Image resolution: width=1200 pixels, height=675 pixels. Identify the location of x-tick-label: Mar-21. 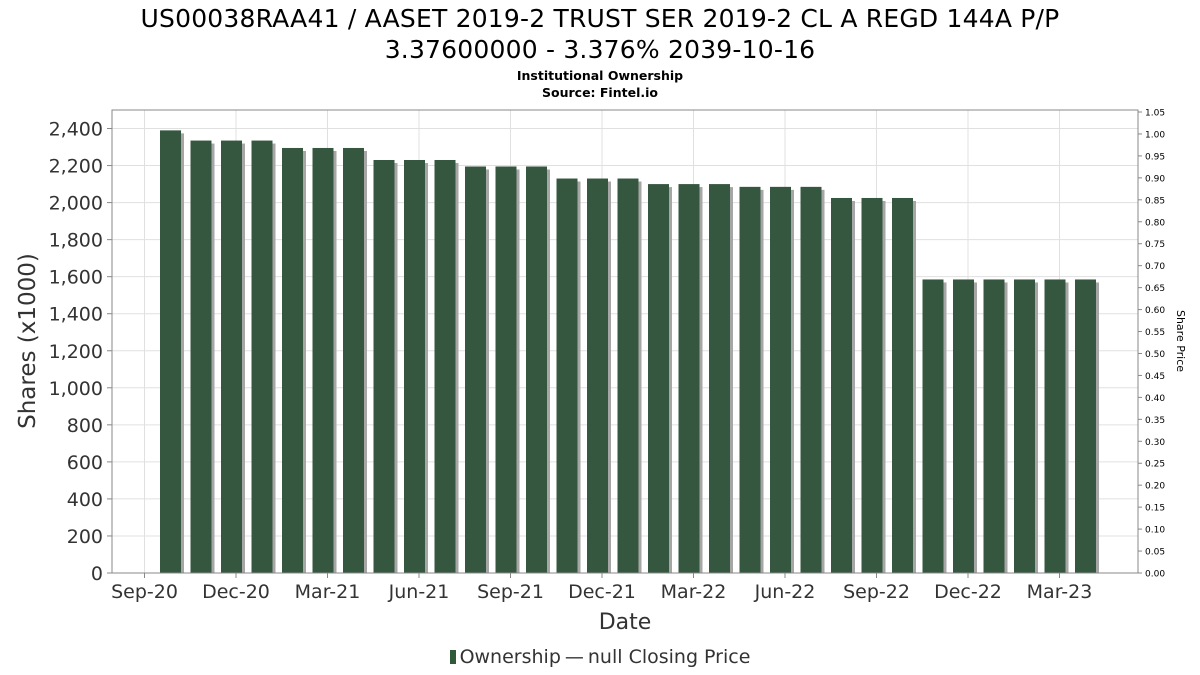
(328, 592).